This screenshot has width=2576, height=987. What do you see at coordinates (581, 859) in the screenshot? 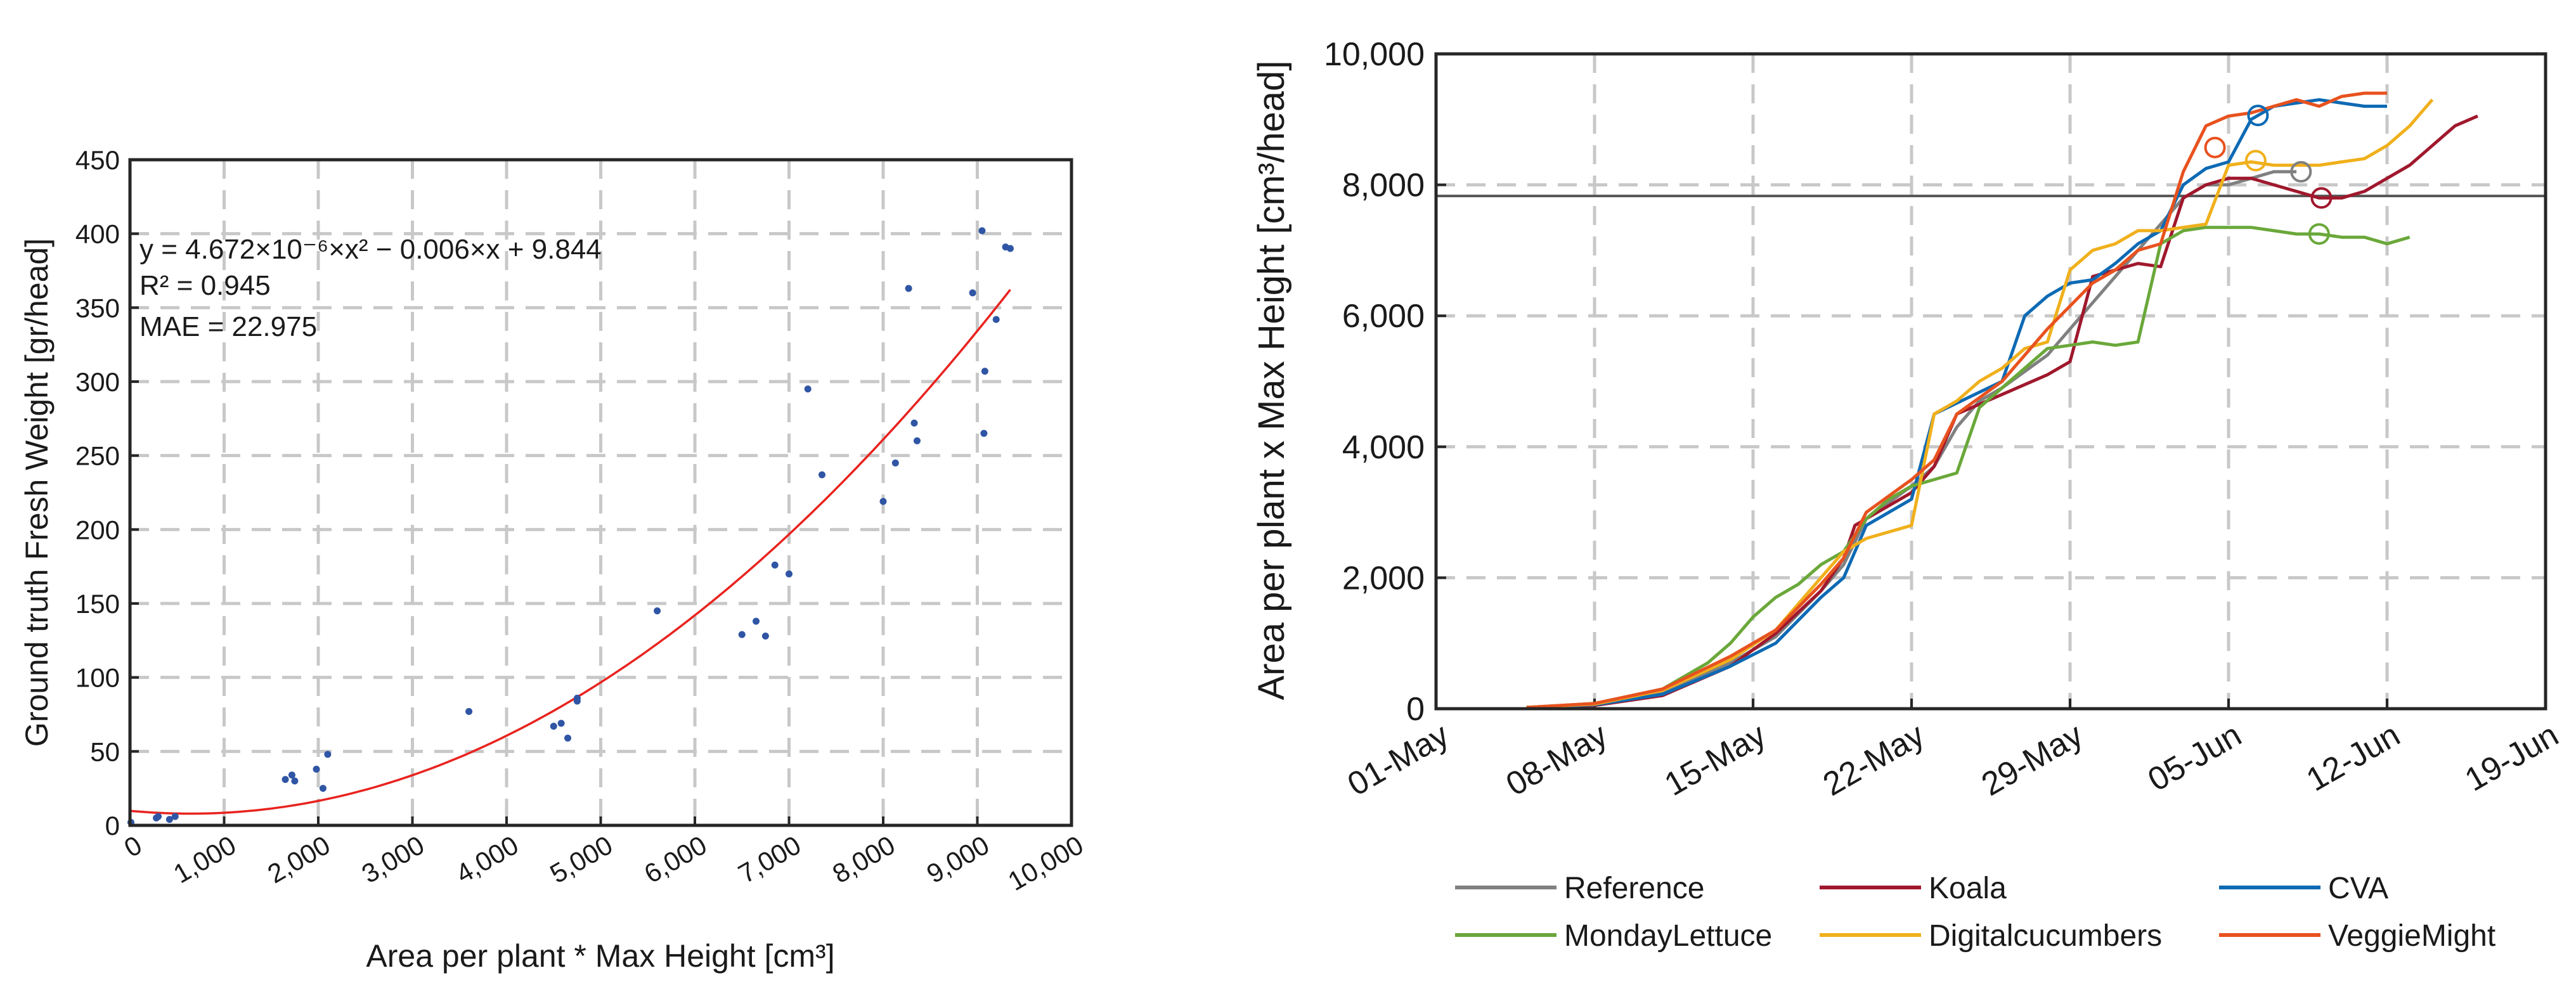
I see `x-tick-label: 5,000` at bounding box center [581, 859].